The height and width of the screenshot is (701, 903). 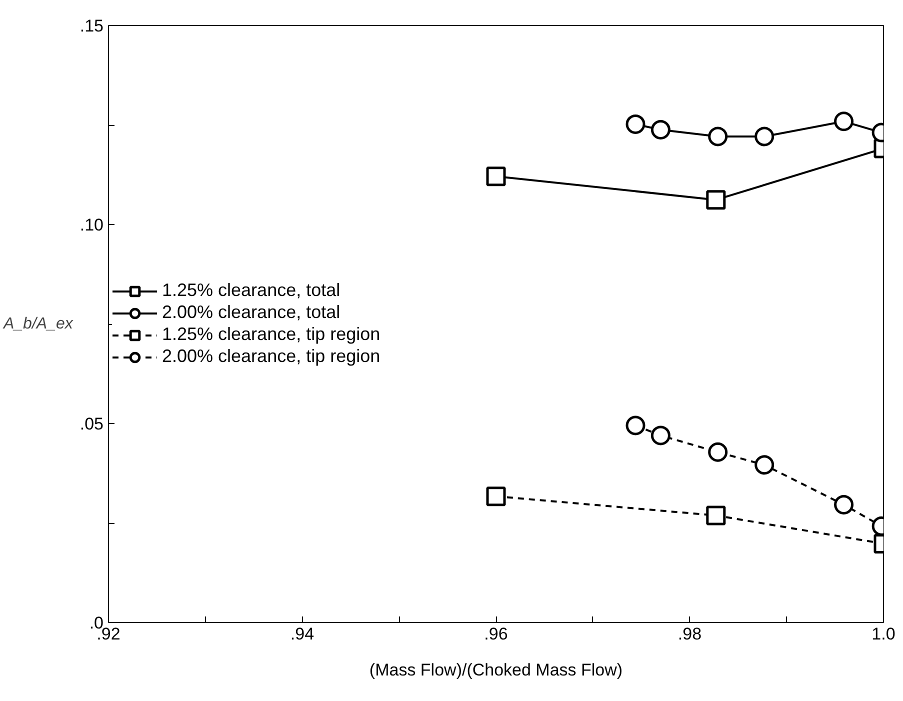 What do you see at coordinates (271, 357) in the screenshot?
I see `legend-label: 2.00% clearance, tip region` at bounding box center [271, 357].